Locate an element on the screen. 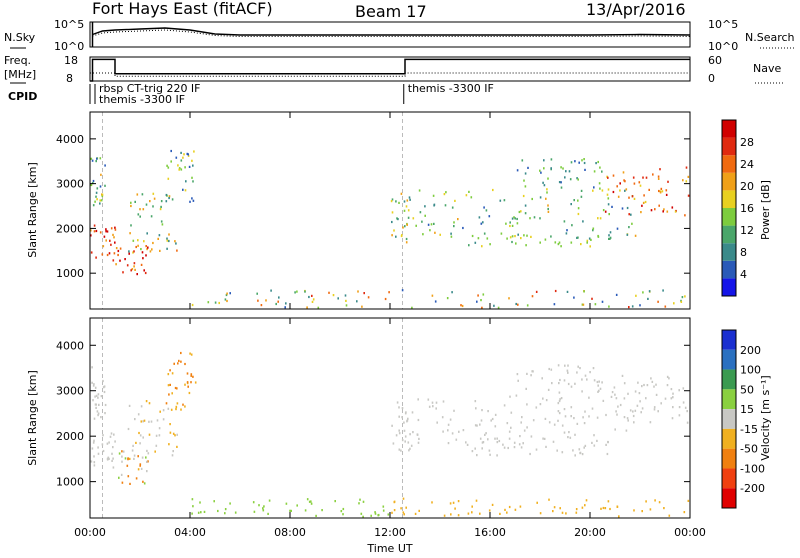 The height and width of the screenshot is (558, 800). xtick-label-4: 16:00 is located at coordinates (490, 532).